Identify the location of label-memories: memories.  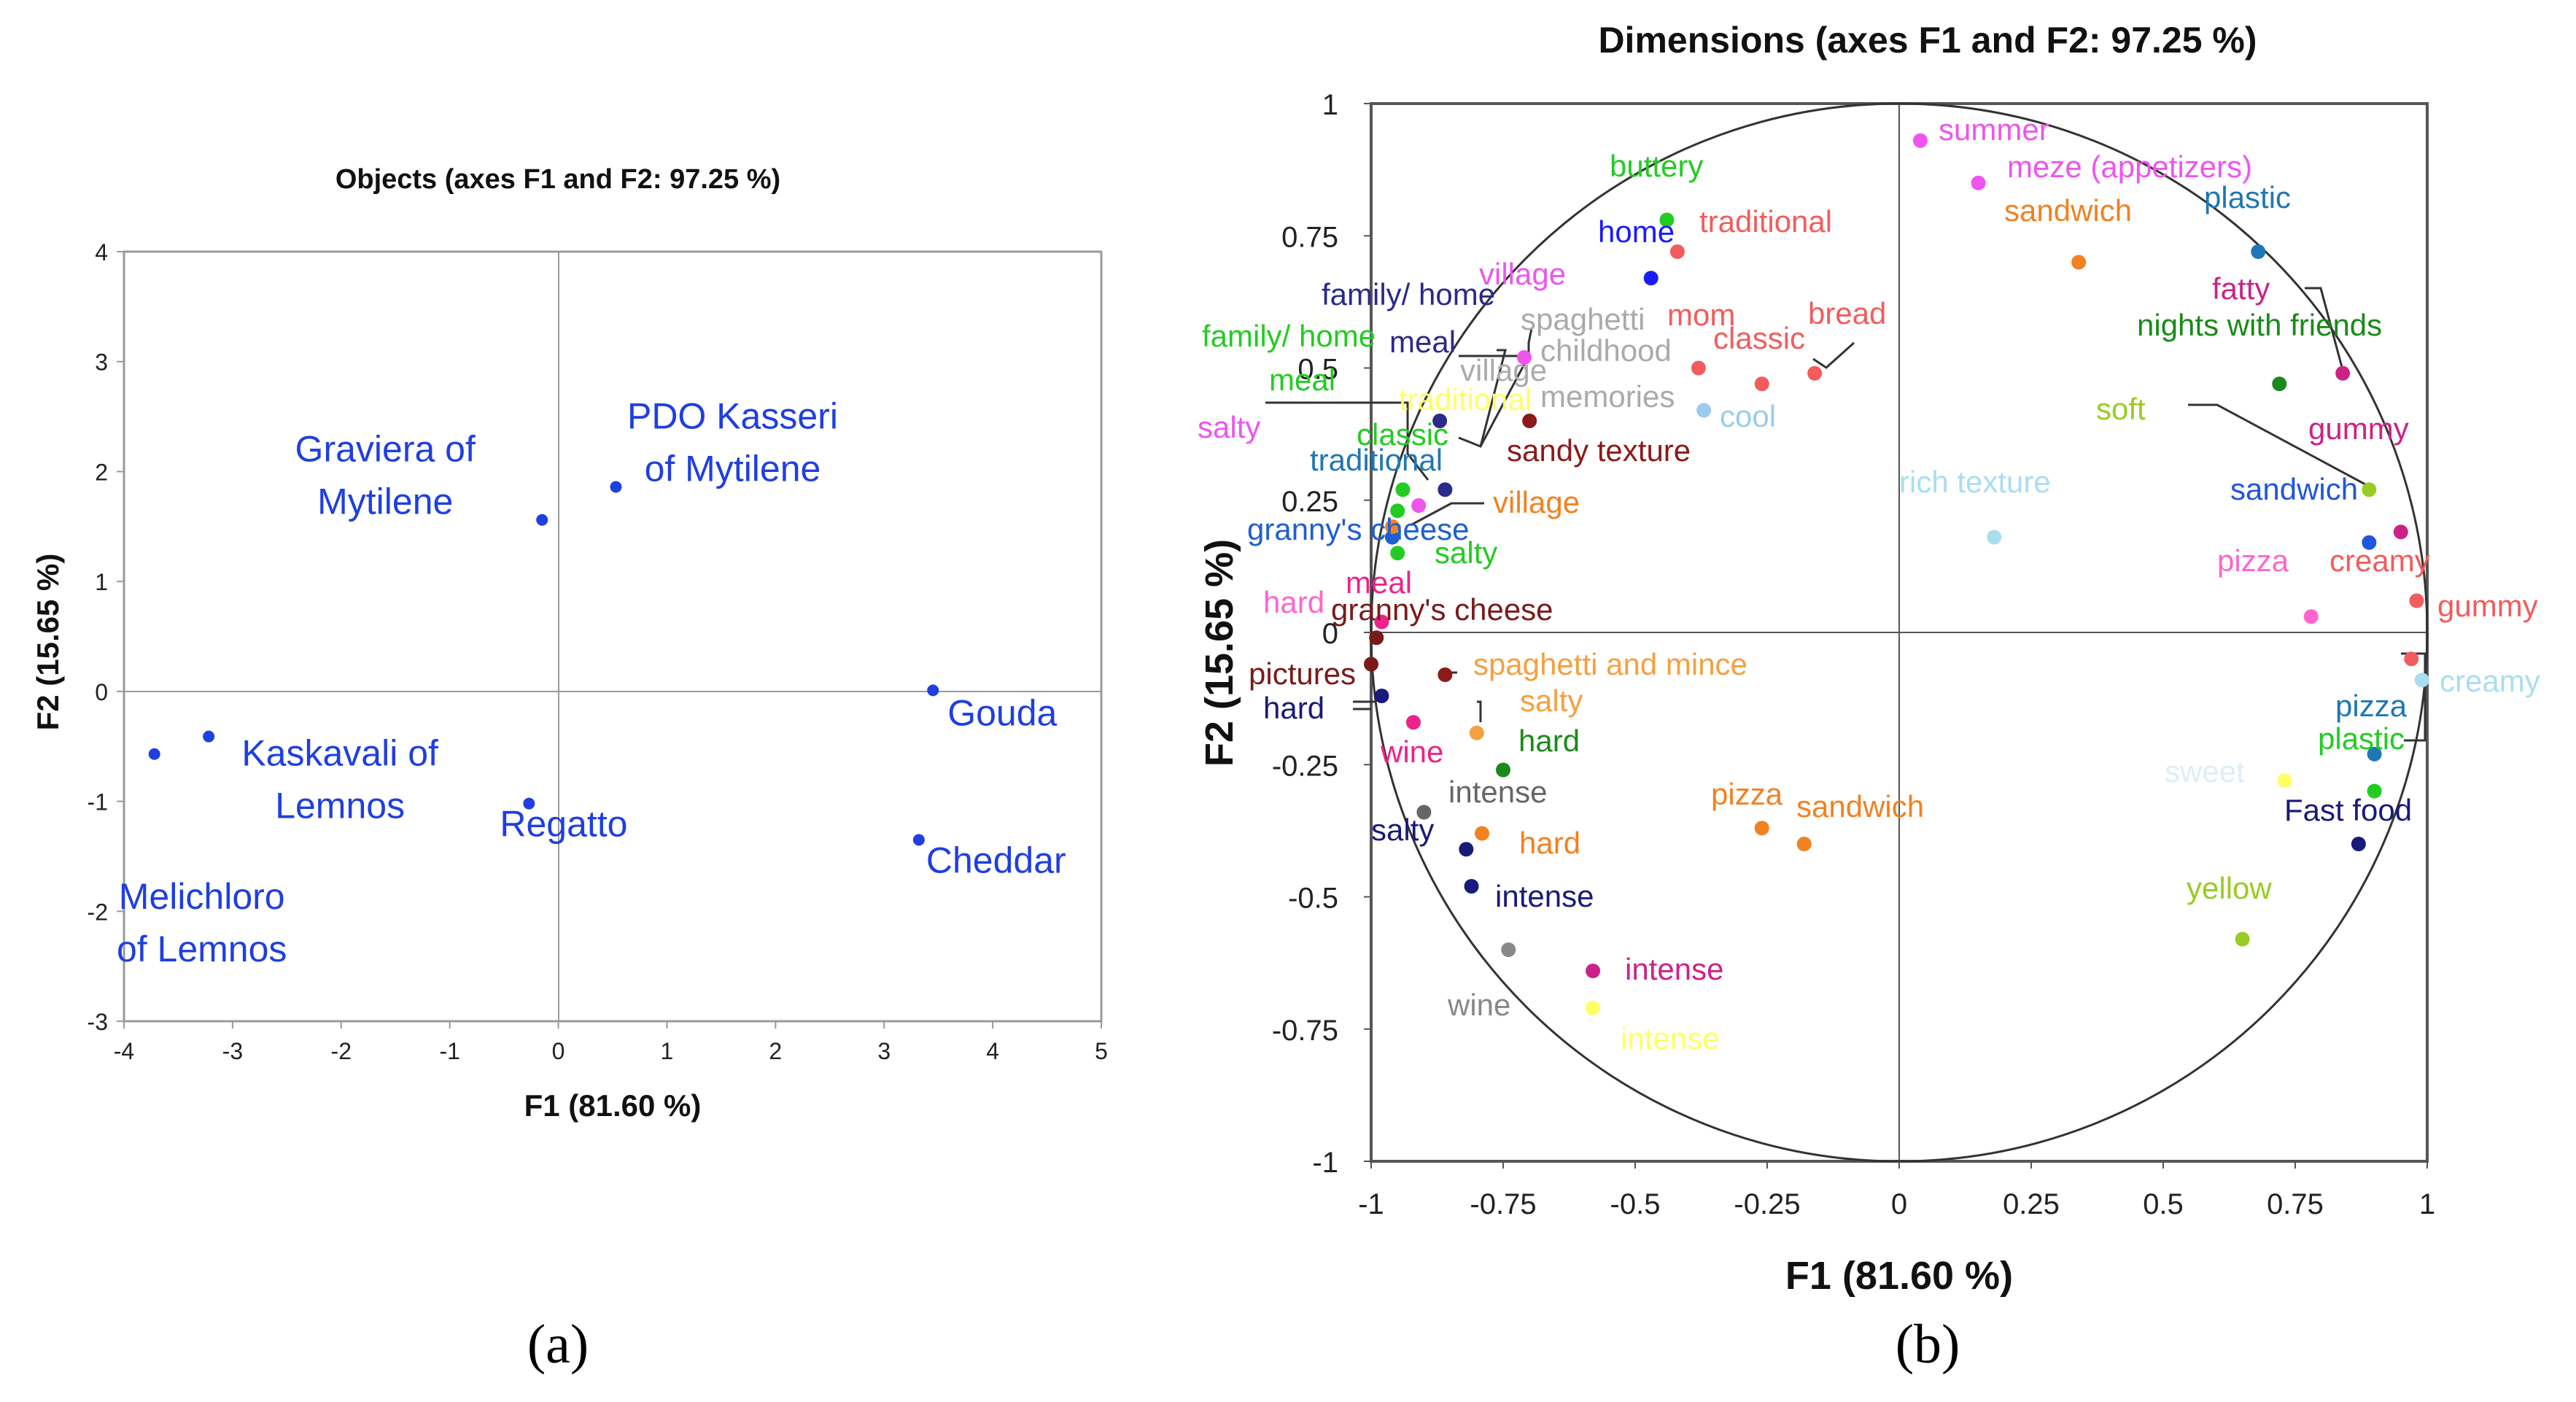
(1608, 396).